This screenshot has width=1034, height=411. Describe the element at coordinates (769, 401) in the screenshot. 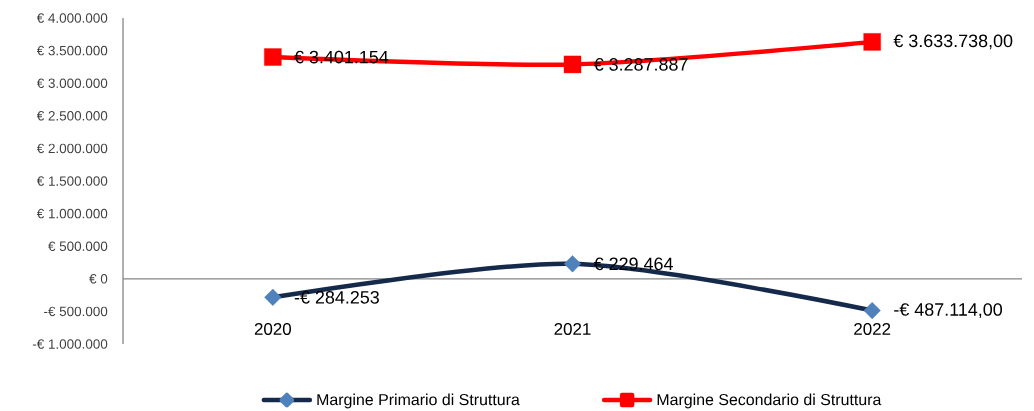

I see `legend-label: Margine Secondario di Struttura` at that location.